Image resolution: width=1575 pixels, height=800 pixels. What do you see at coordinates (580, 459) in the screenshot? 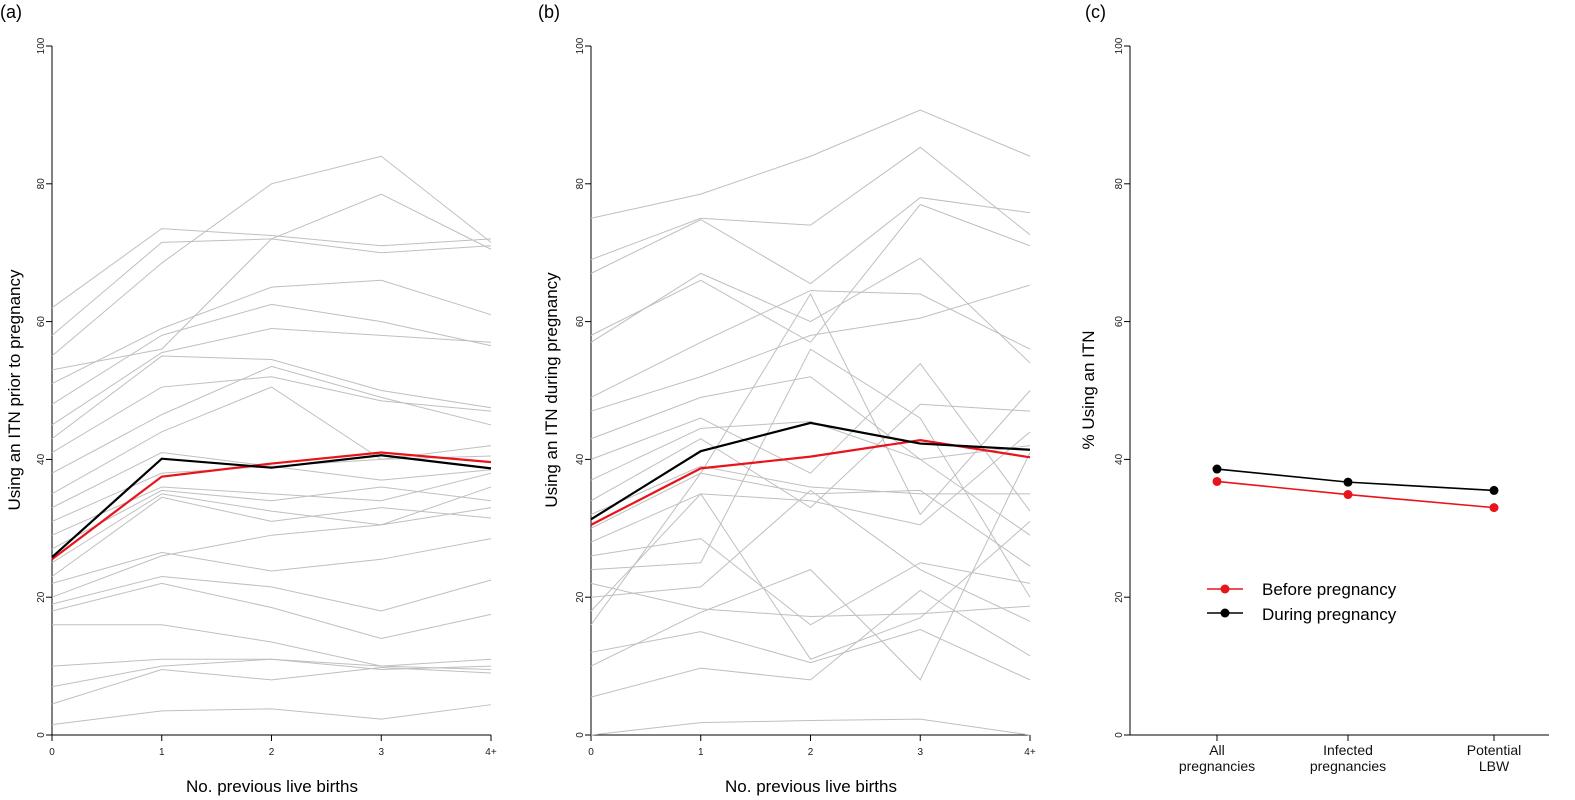
I see `y-tick-label: 40` at bounding box center [580, 459].